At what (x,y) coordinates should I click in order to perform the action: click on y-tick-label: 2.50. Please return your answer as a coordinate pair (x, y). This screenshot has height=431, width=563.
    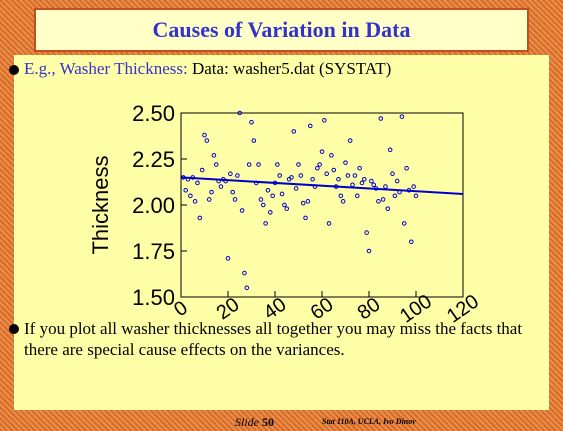
    Looking at the image, I should click on (153, 113).